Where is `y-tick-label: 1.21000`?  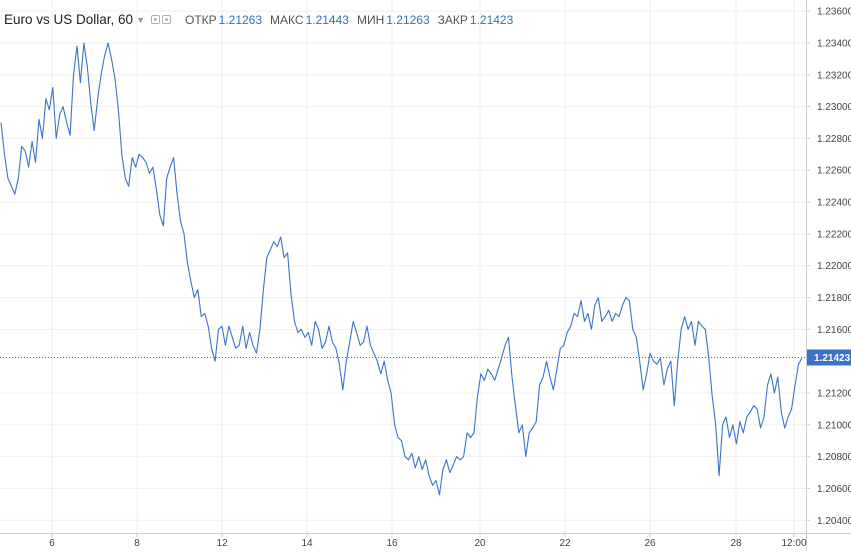 y-tick-label: 1.21000 is located at coordinates (834, 425).